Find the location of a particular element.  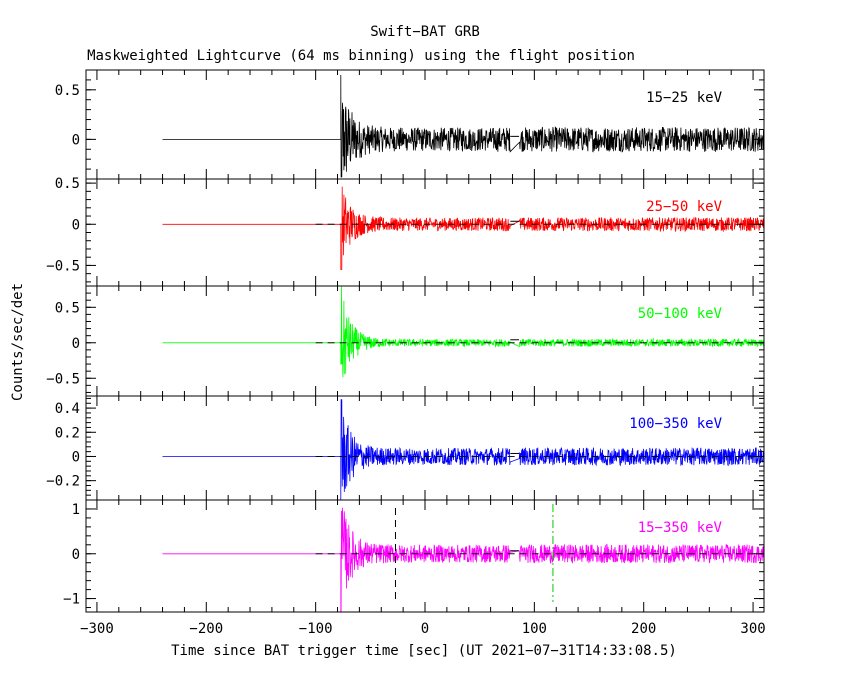

x-tick-label: −100 is located at coordinates (316, 629).